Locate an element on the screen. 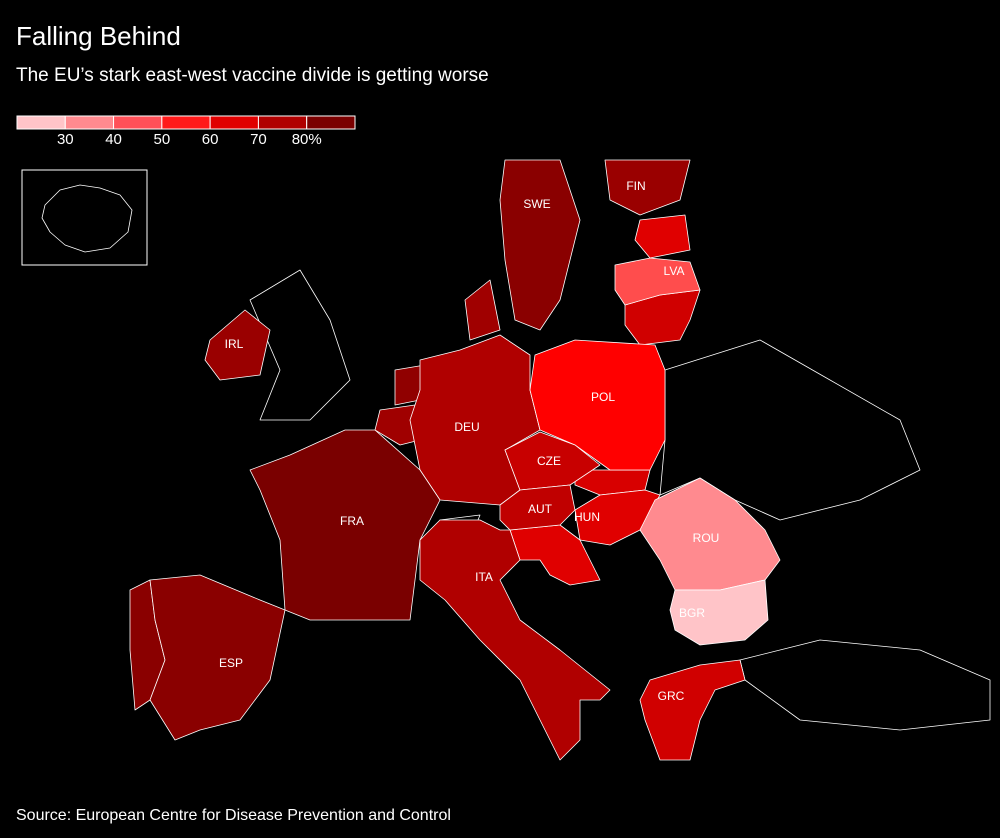 The width and height of the screenshot is (1000, 838). country-label: FIN is located at coordinates (635, 186).